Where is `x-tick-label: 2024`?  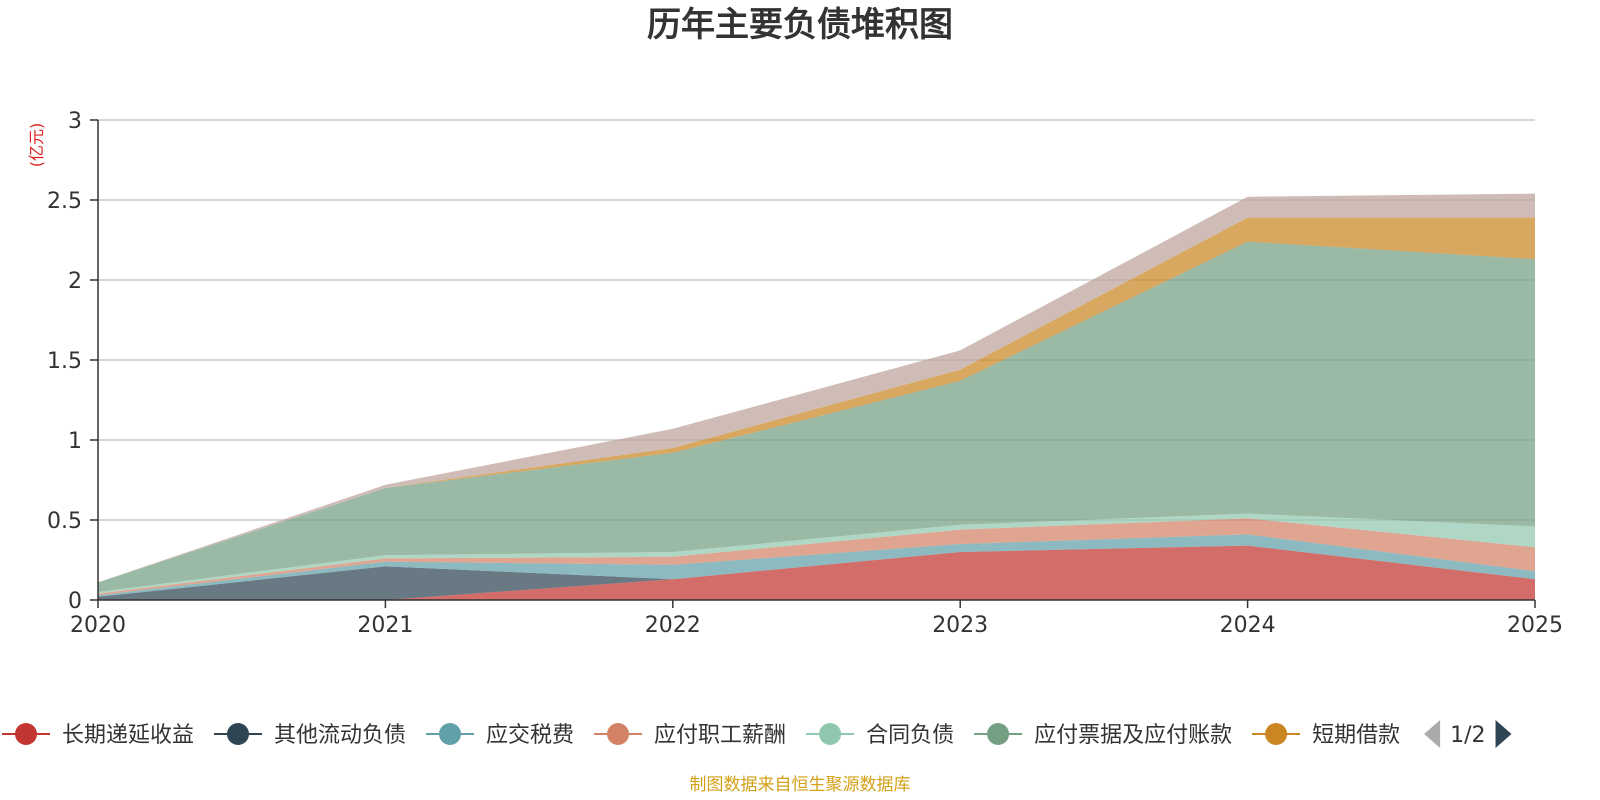 x-tick-label: 2024 is located at coordinates (1248, 625).